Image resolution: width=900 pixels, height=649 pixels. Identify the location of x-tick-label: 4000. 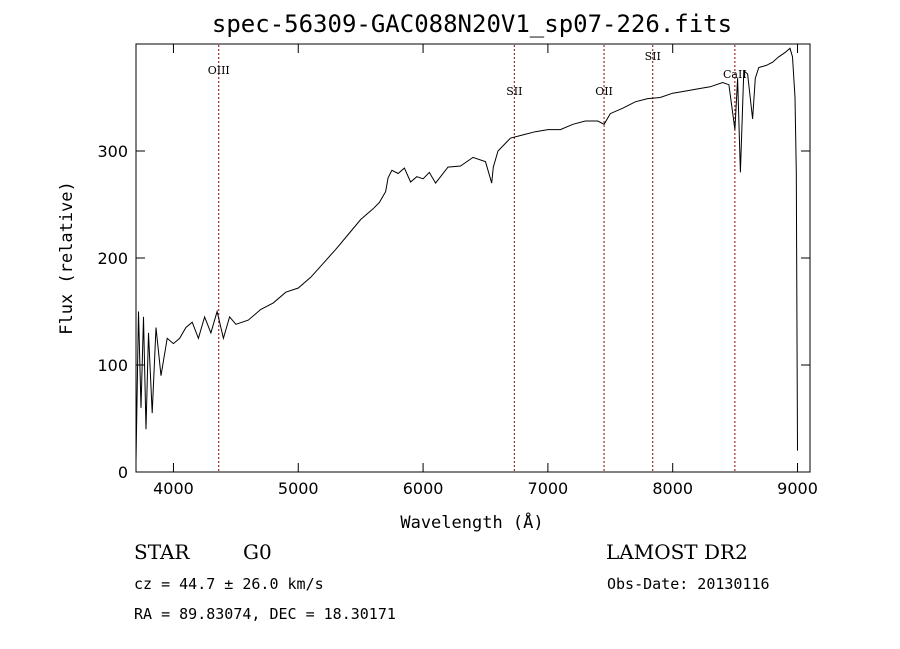
(173, 488).